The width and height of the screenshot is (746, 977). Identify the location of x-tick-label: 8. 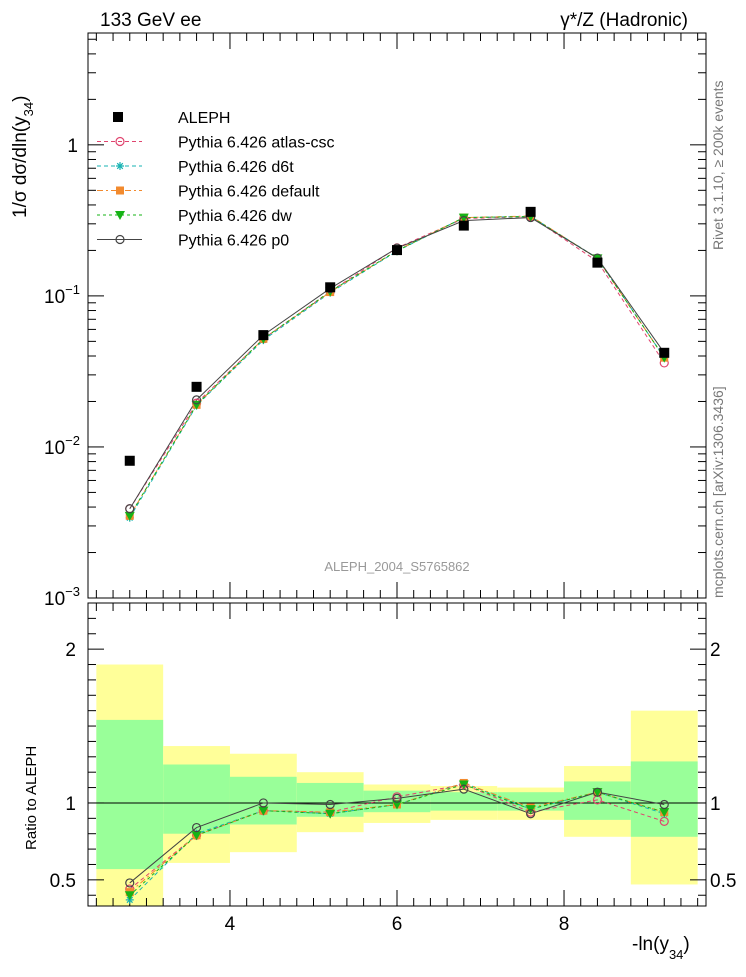
(564, 924).